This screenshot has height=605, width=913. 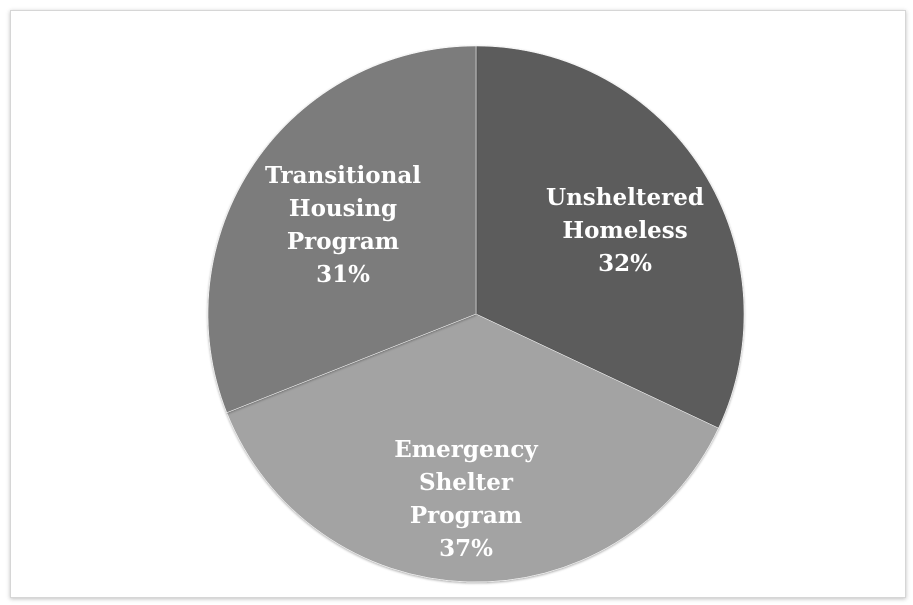 What do you see at coordinates (624, 230) in the screenshot?
I see `slice-label-line-unsheltered-homeless: Homeless` at bounding box center [624, 230].